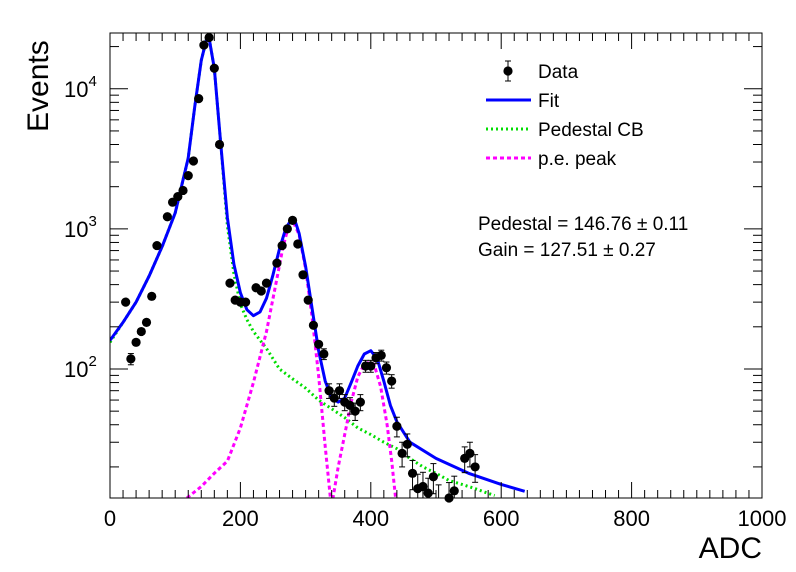 This screenshot has height=572, width=796. I want to click on x-tick-label: 200, so click(240, 518).